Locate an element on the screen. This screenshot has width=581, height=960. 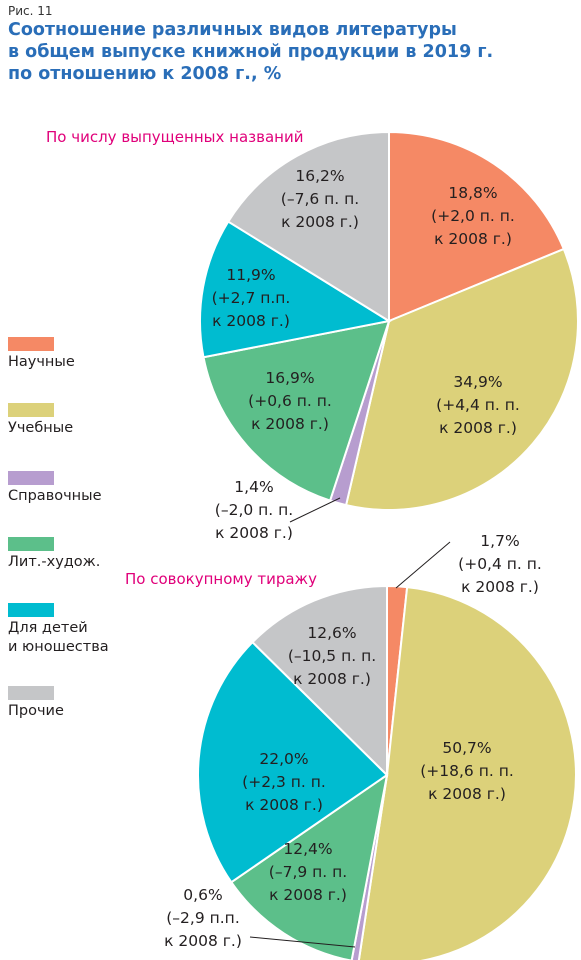
pie-2-data-label: 1,7% (+0,4 п. п. к 2008 г.) is located at coordinates (500, 564).